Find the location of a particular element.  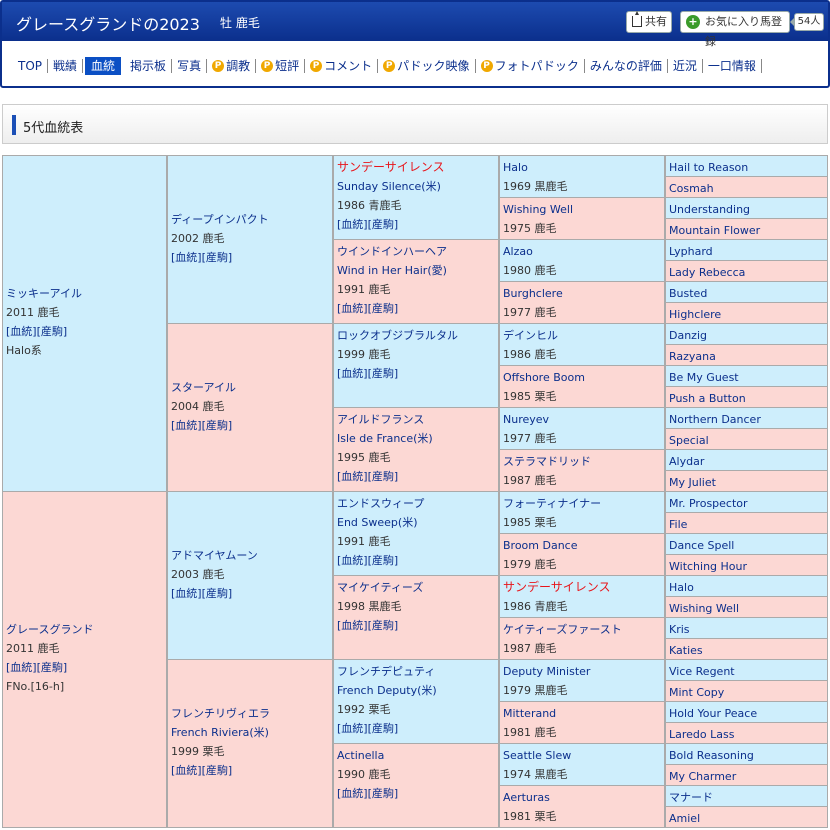

horse-name-link: Kris is located at coordinates (679, 629).